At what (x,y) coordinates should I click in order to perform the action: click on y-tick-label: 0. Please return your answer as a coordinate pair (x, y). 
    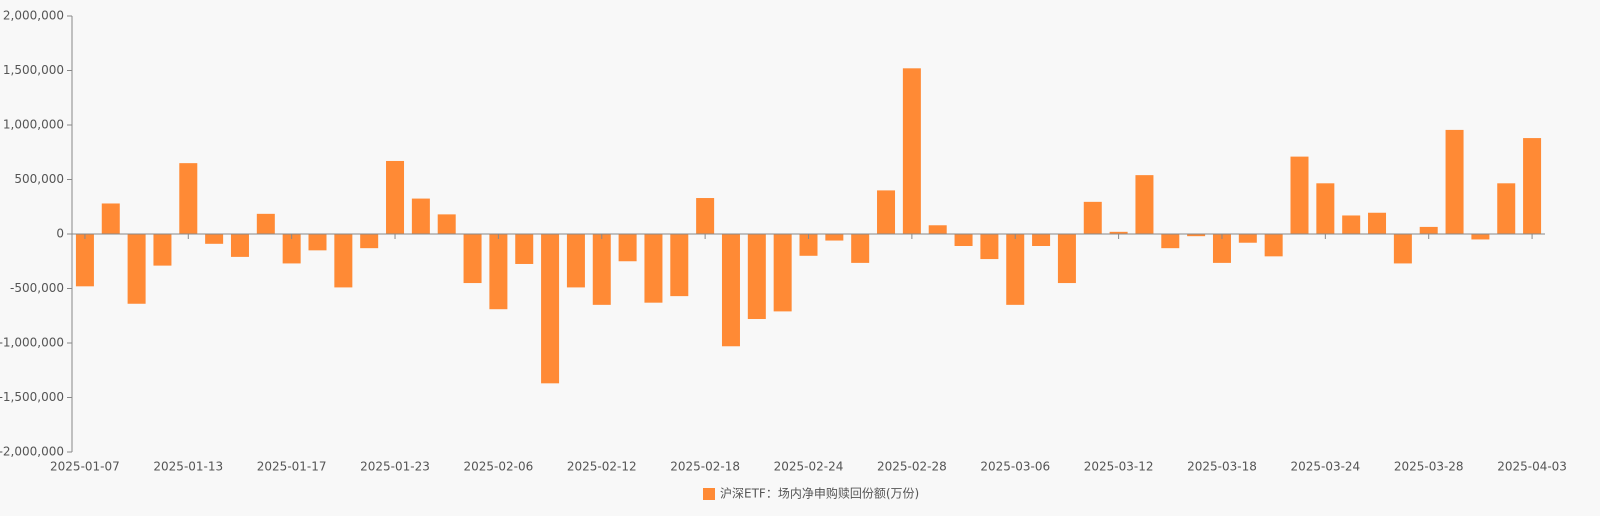
    Looking at the image, I should click on (60, 234).